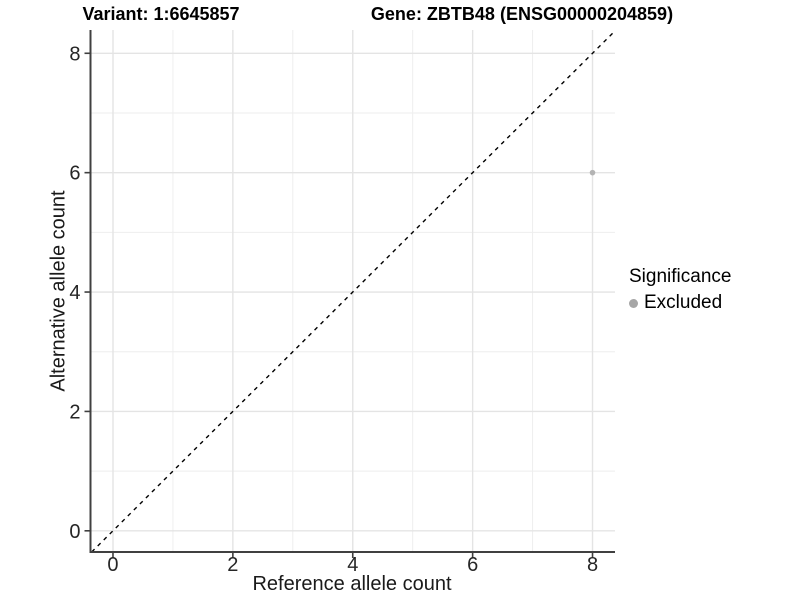 The image size is (800, 600). Describe the element at coordinates (74, 54) in the screenshot. I see `y-tick-label: 8` at that location.